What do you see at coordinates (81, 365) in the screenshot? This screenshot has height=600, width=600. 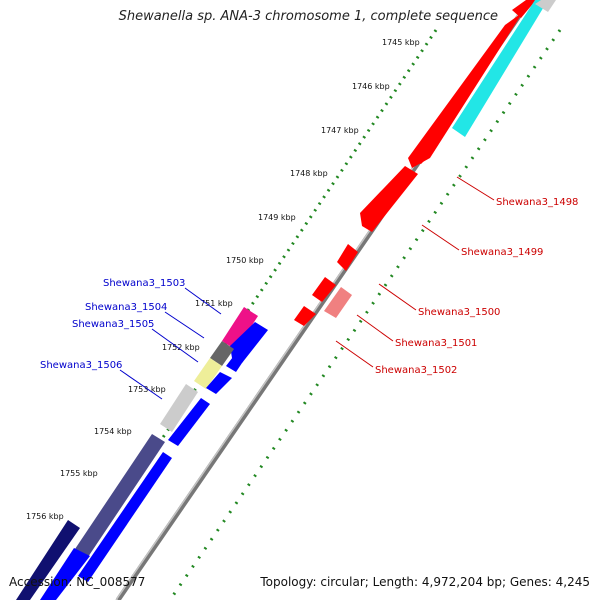 I see `gene-label-1506: Shewana3_1506` at bounding box center [81, 365].